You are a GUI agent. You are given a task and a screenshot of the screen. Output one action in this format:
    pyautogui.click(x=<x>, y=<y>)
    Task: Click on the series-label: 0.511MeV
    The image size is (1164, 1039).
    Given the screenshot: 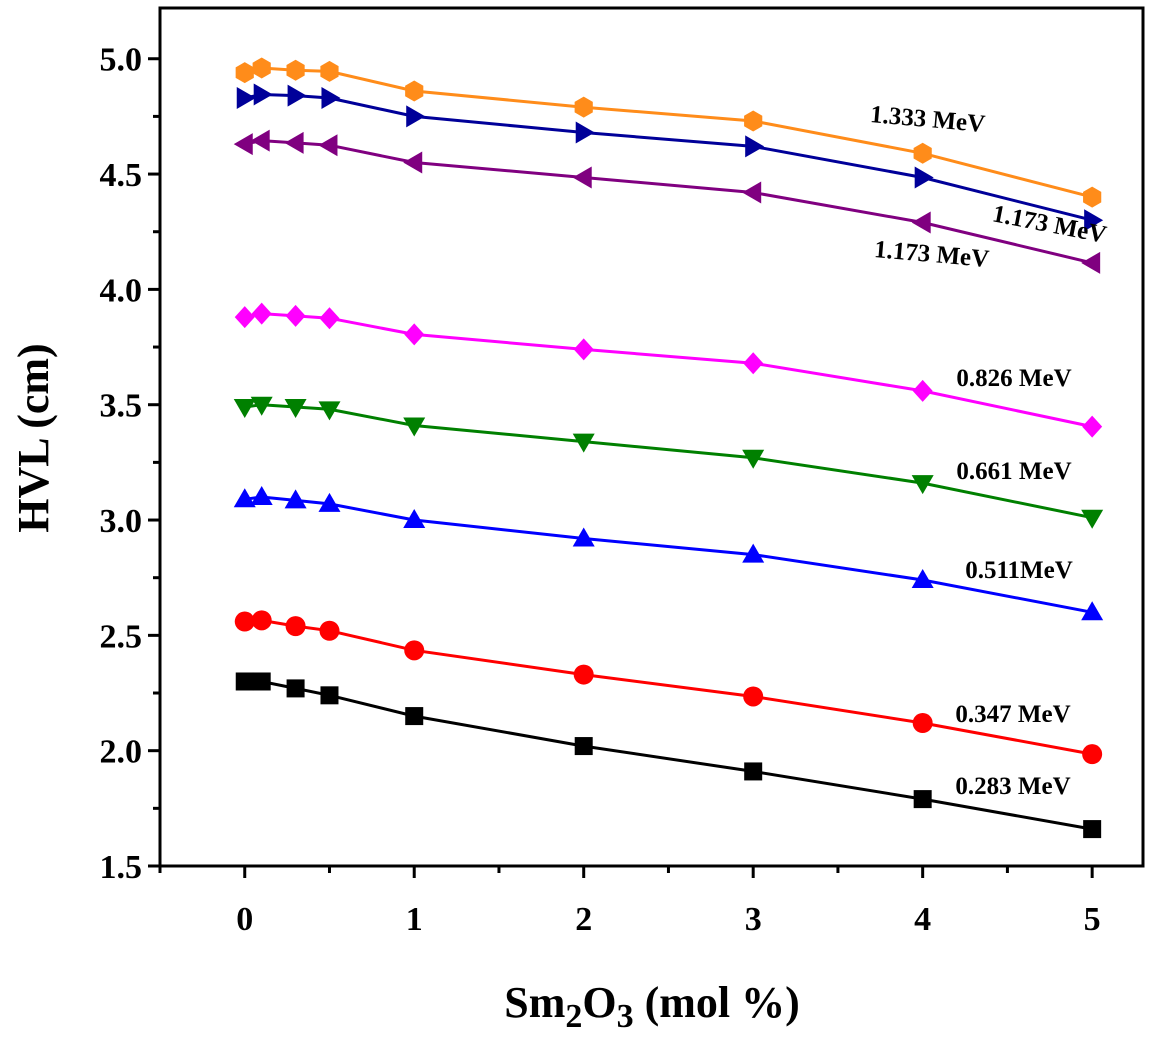 What is the action you would take?
    pyautogui.click(x=1019, y=570)
    